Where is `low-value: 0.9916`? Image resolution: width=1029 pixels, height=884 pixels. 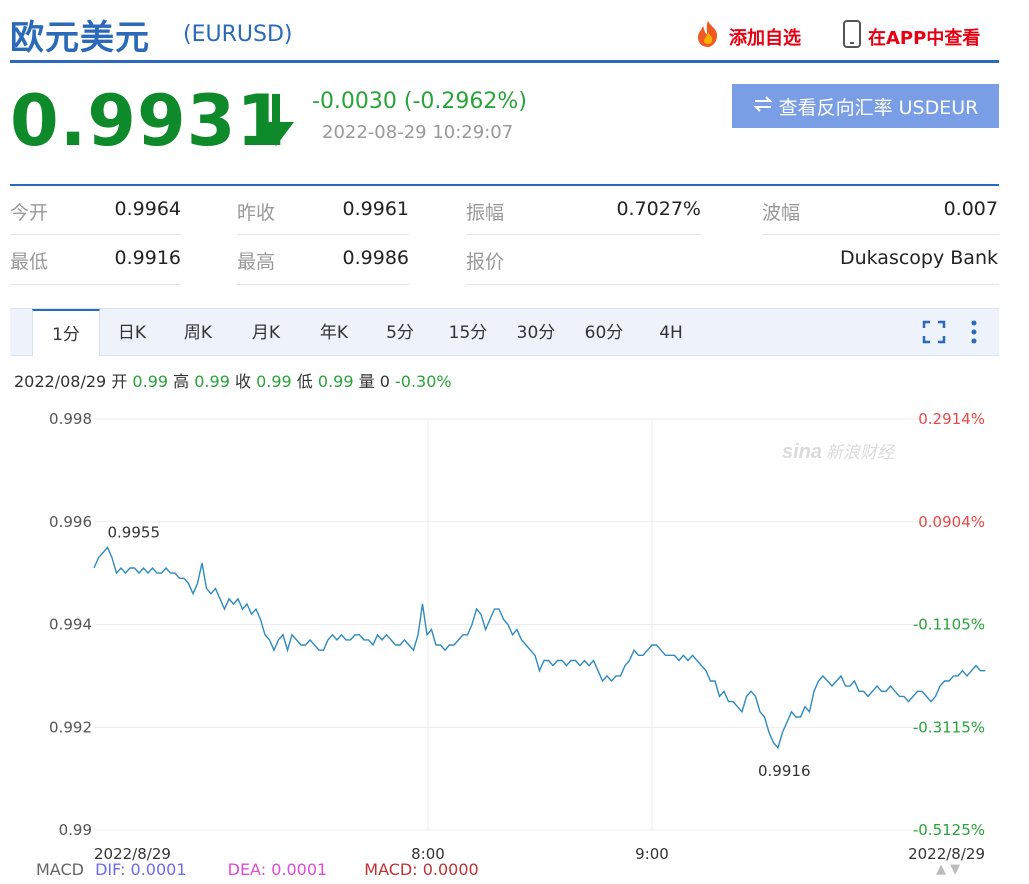
low-value: 0.9916 is located at coordinates (147, 258).